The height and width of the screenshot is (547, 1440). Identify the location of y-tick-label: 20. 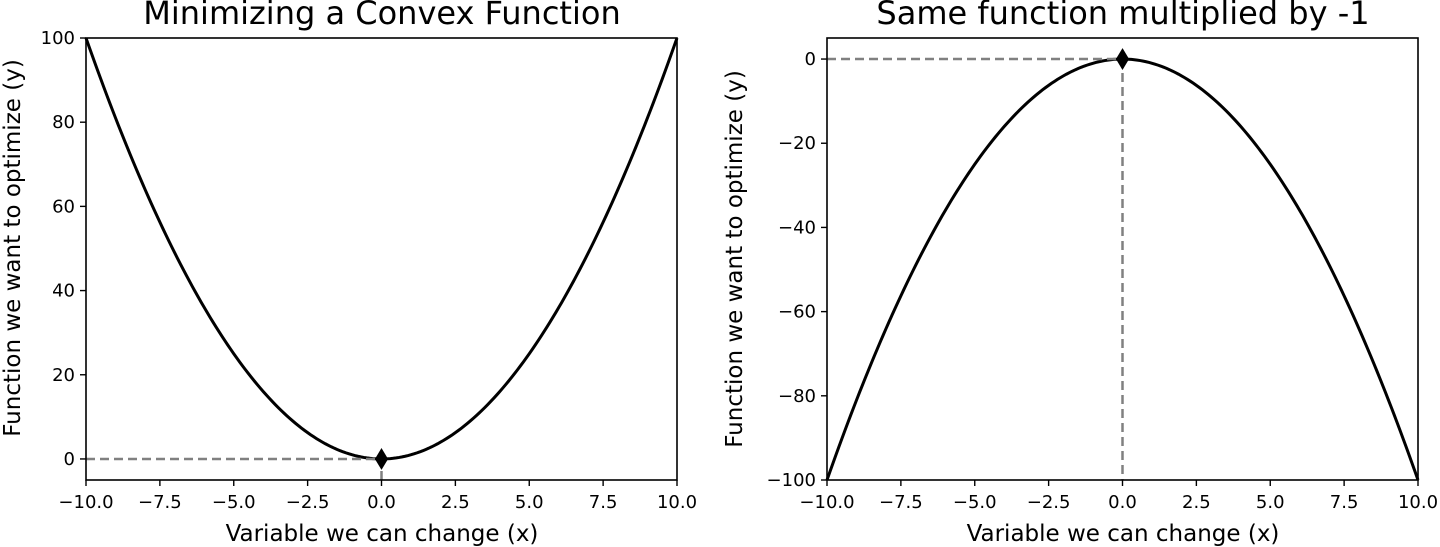
(63, 375).